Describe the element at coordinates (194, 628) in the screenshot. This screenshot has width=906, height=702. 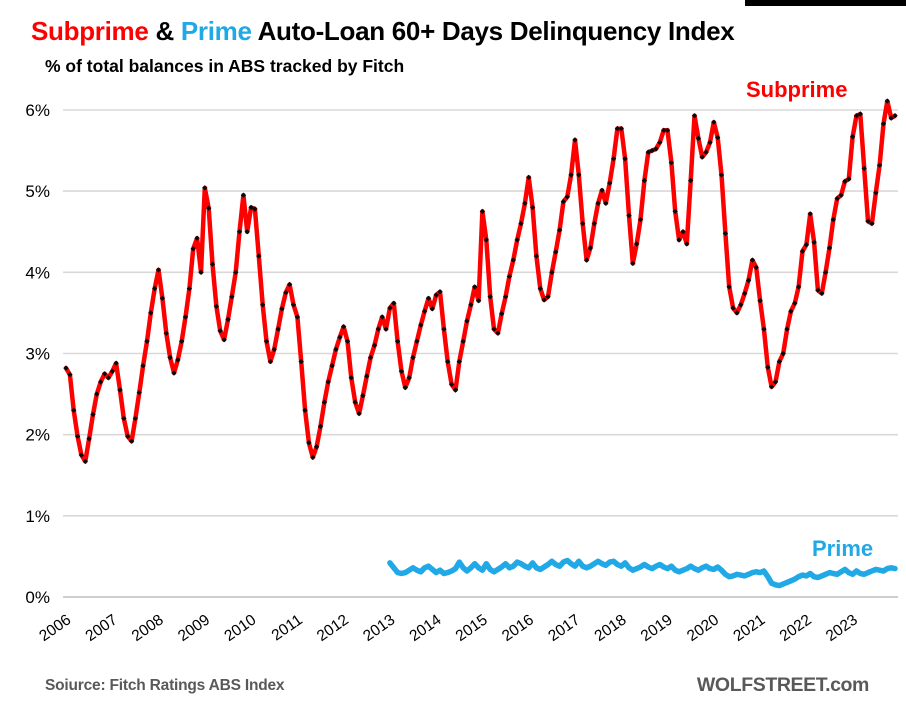
I see `x-axis-label-2009: 2009` at that location.